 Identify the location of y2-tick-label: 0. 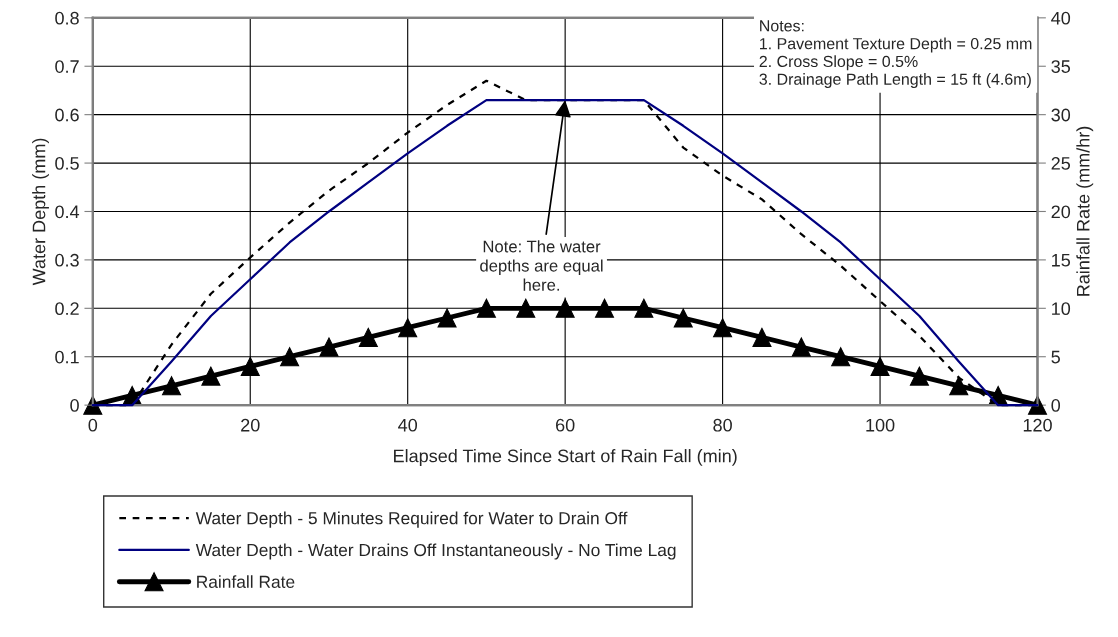
(1056, 405).